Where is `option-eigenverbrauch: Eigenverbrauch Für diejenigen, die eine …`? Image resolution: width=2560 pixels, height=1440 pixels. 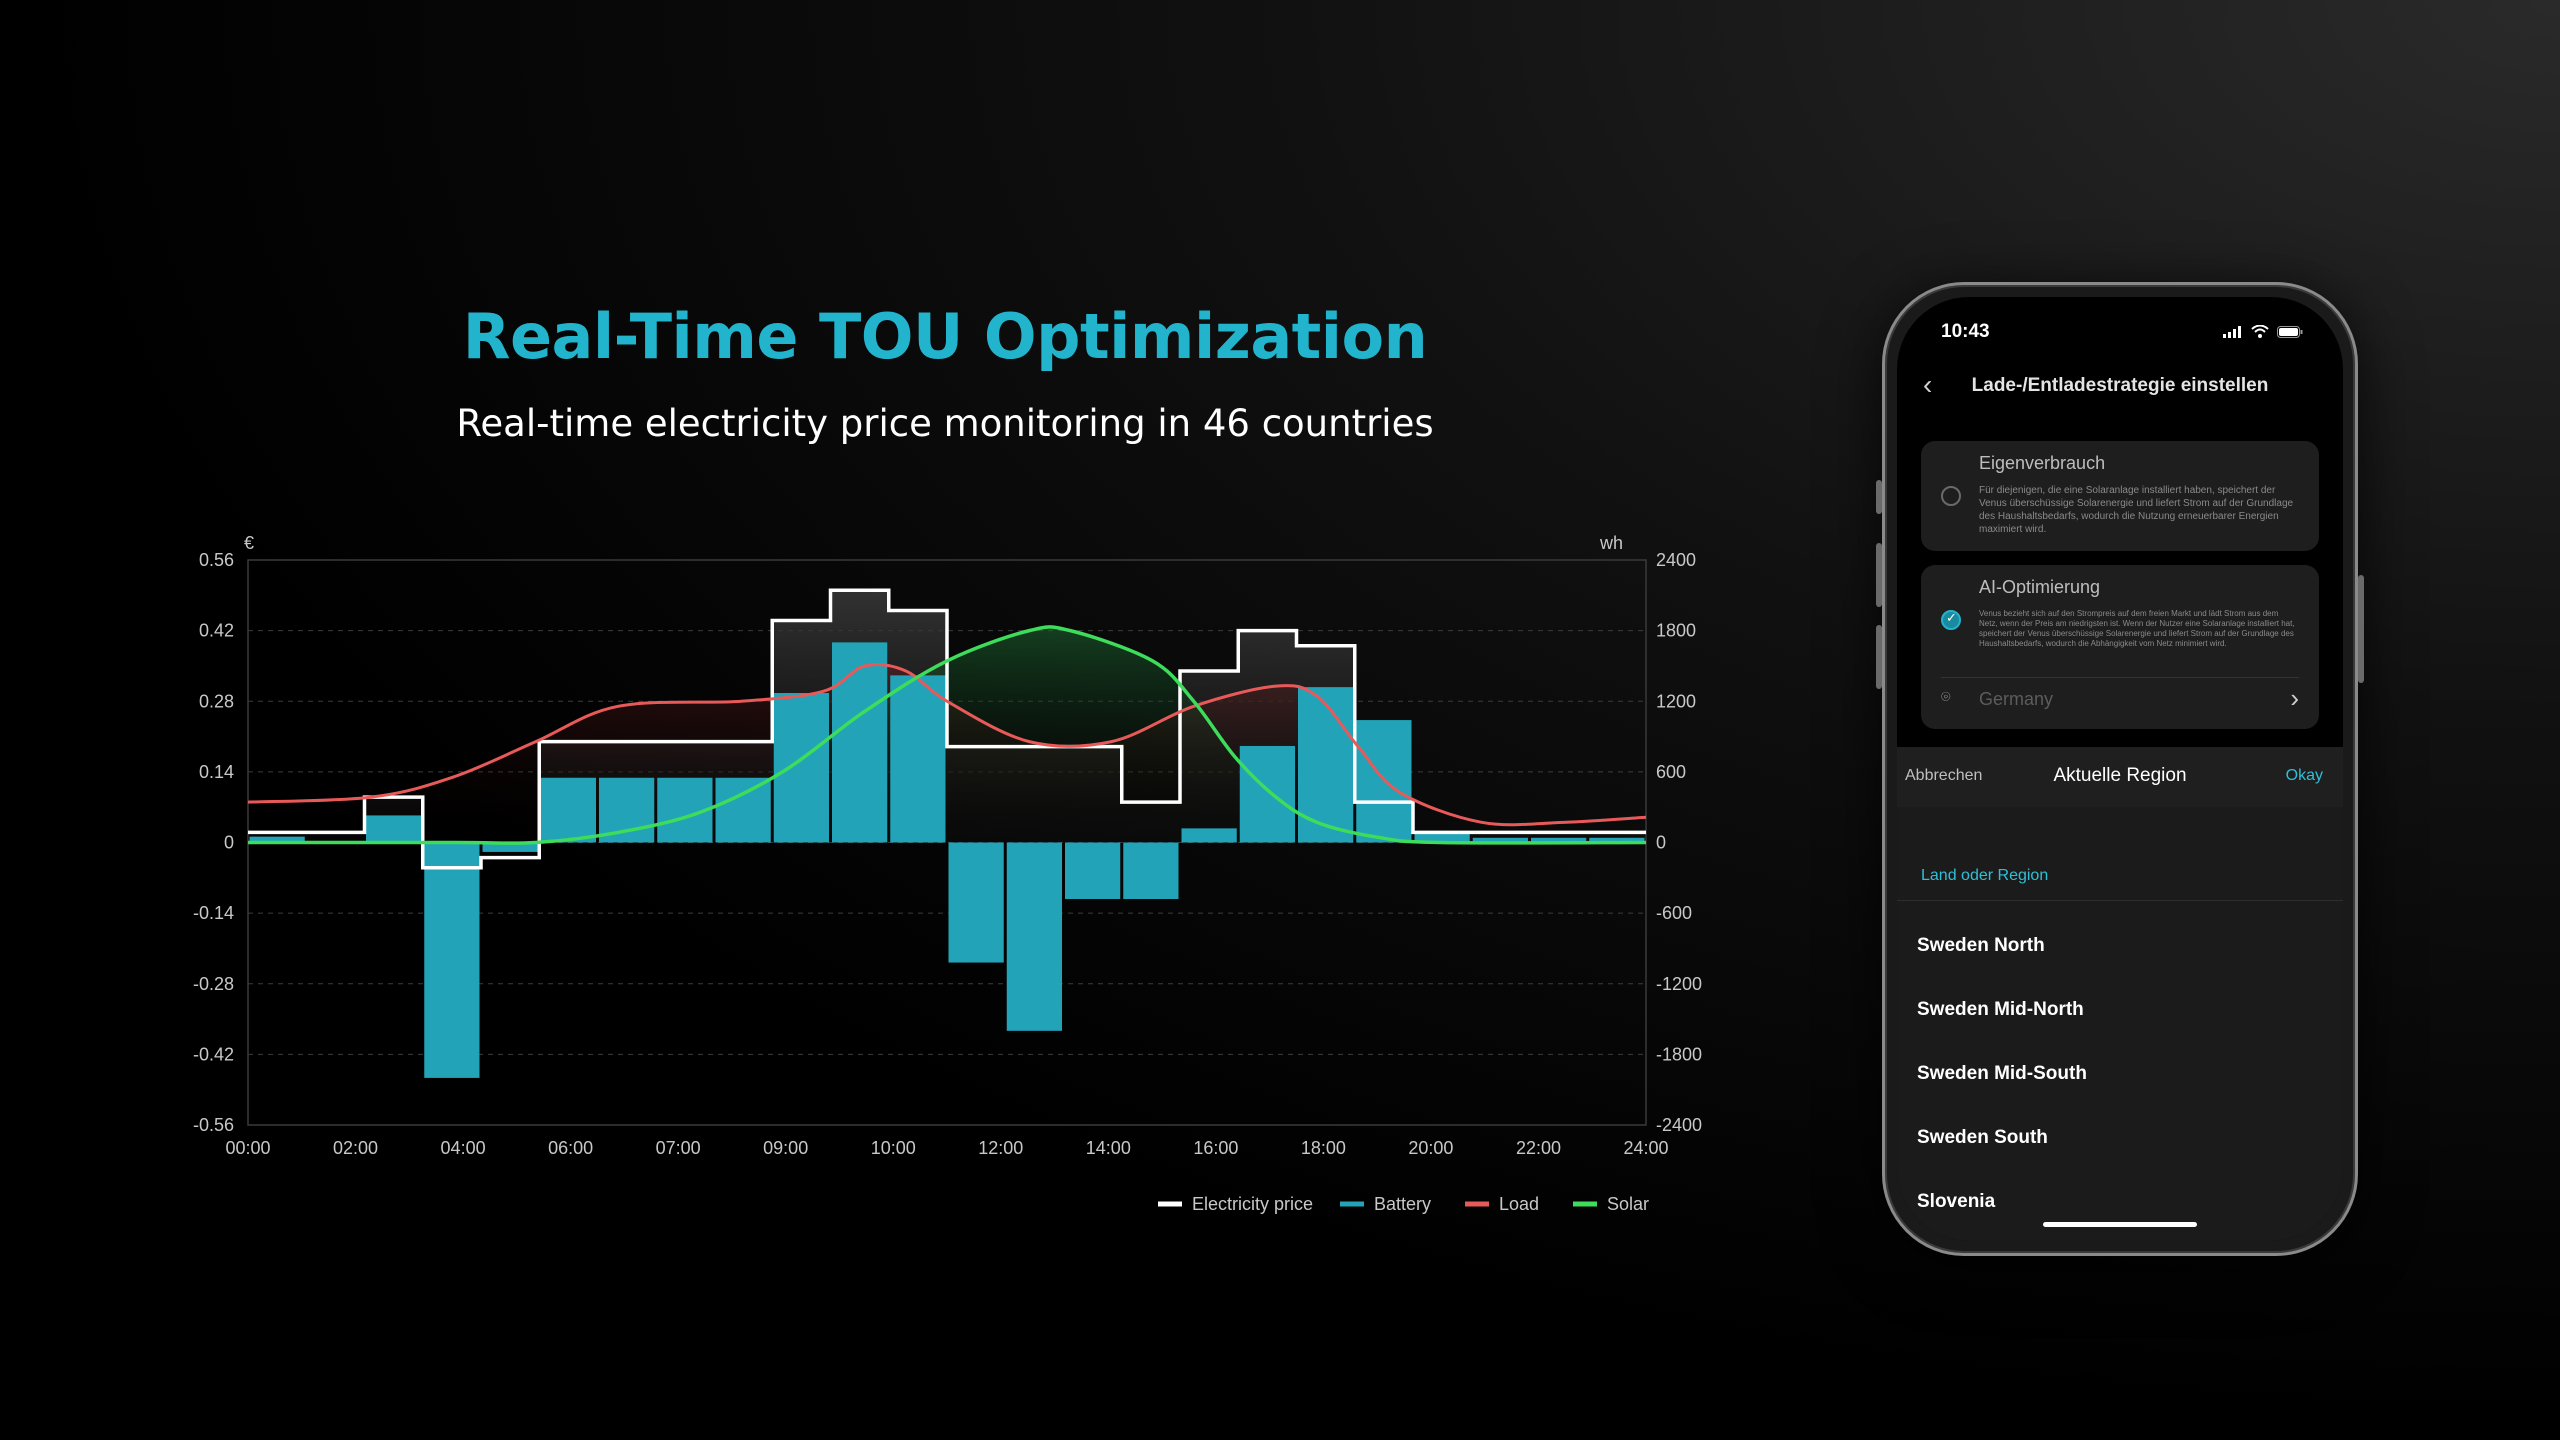
option-eigenverbrauch: Eigenverbrauch Für diejenigen, die eine … is located at coordinates (2120, 496).